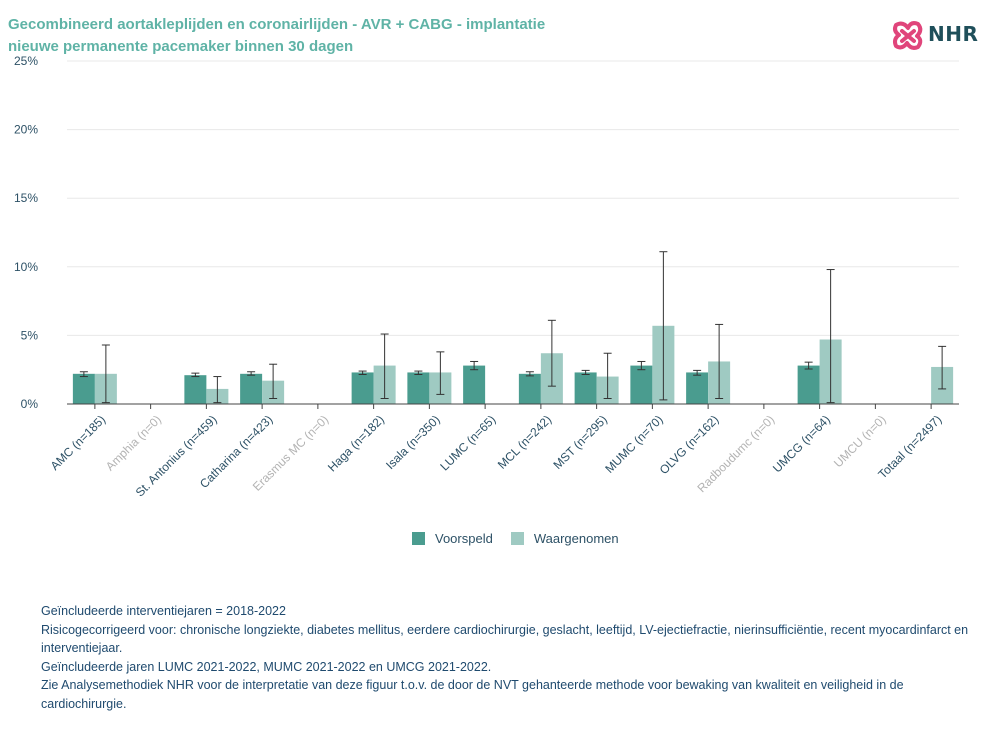 This screenshot has height=744, width=992. Describe the element at coordinates (633, 443) in the screenshot. I see `x-tick-label: MUMC (n=70)` at that location.